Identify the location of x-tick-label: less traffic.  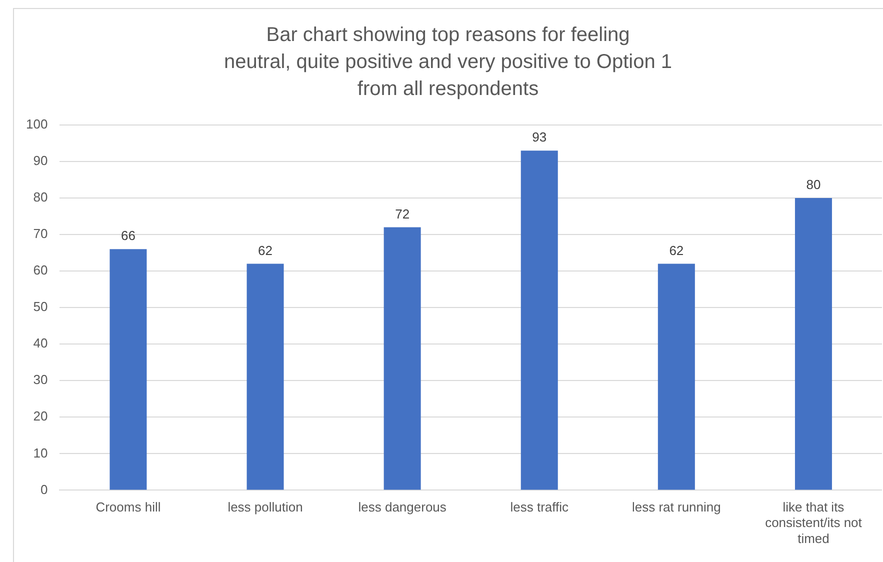
(540, 507).